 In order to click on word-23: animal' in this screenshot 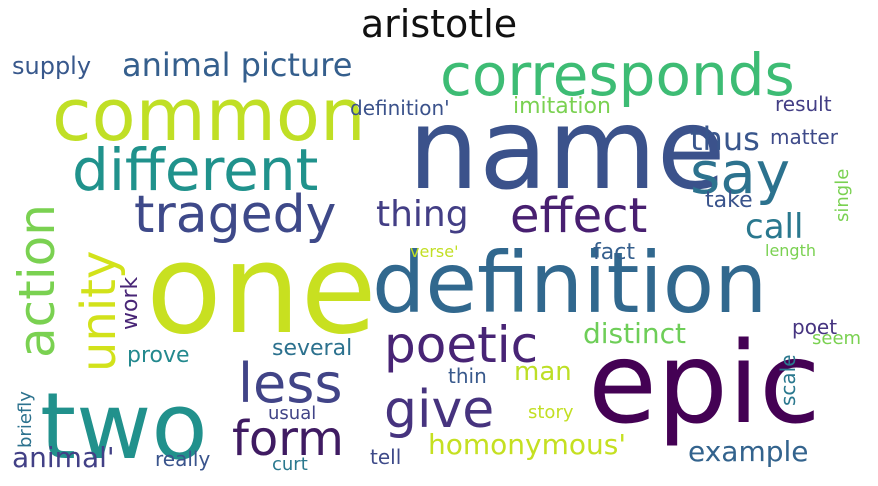, I will do `click(63, 457)`.